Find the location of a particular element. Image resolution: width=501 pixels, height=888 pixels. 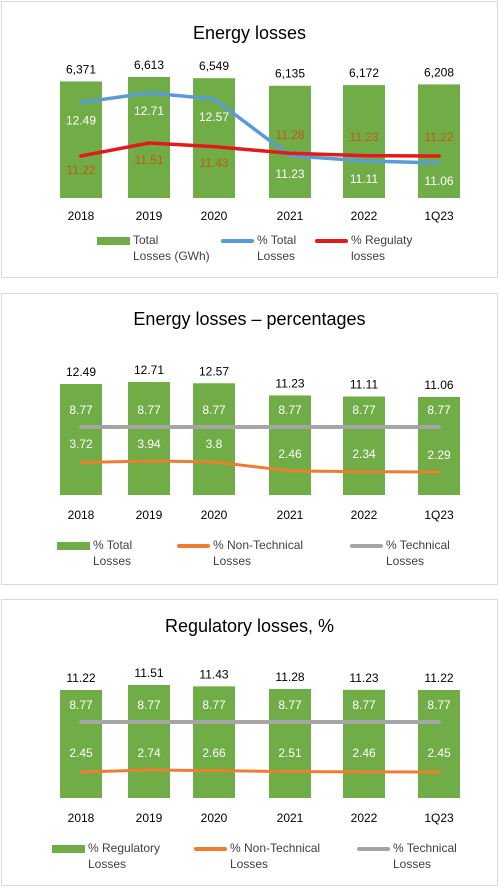

data-label: 2.45 is located at coordinates (439, 753).